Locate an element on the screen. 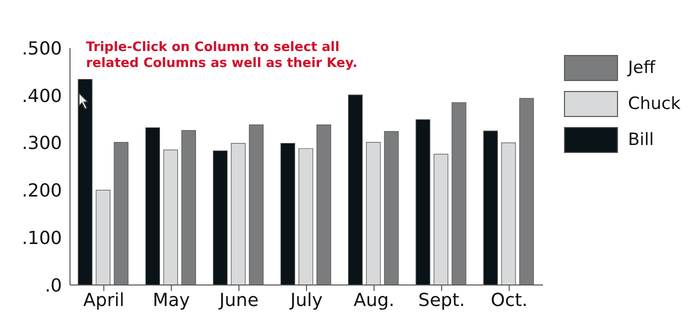 The image size is (700, 325). x-tick-label: May is located at coordinates (171, 300).